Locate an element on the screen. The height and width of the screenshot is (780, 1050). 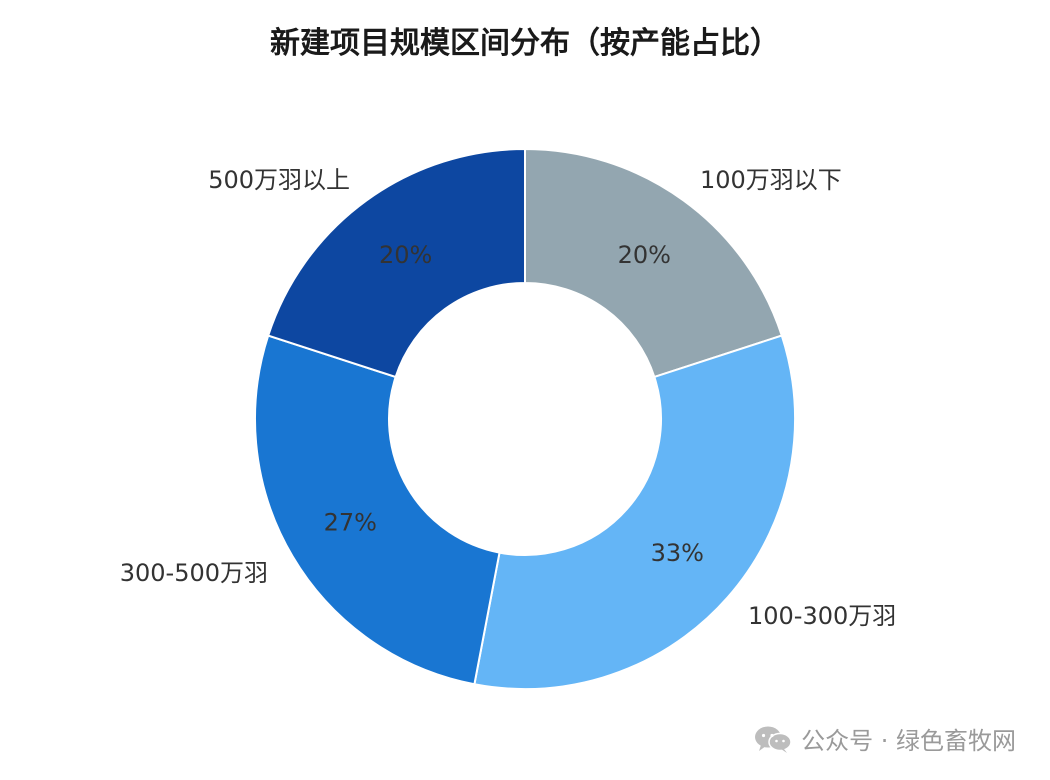
slice-value-label: 33% is located at coordinates (677, 553).